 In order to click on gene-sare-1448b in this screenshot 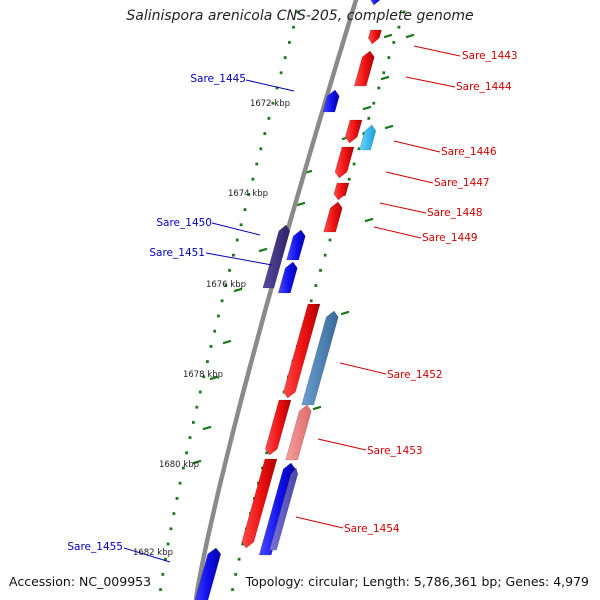, I will do `click(333, 217)`.